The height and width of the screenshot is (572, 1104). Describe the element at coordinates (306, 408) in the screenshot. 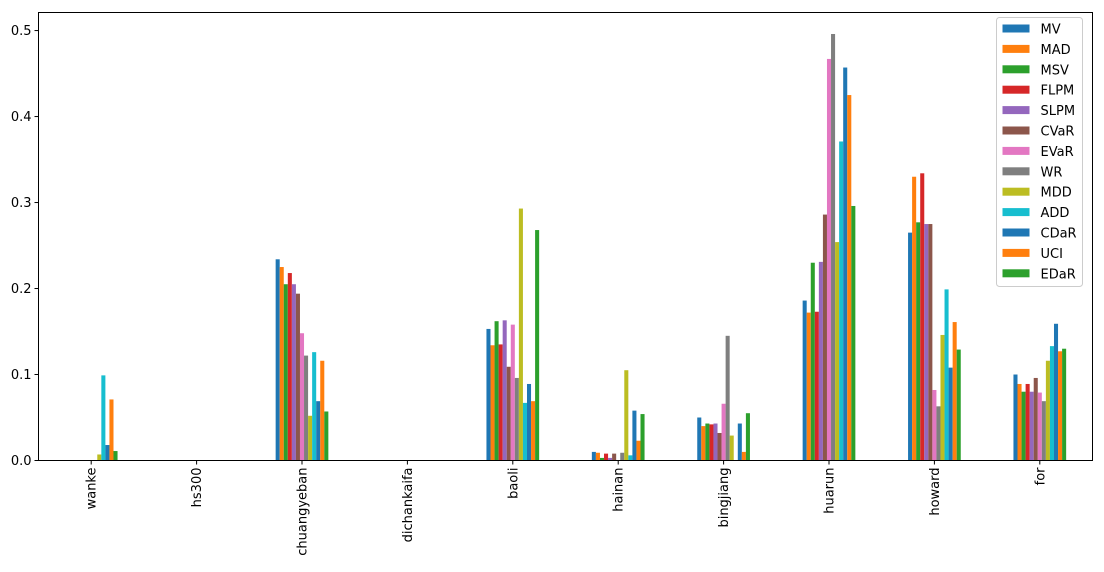

I see `bar-wr-chuangyeban` at that location.